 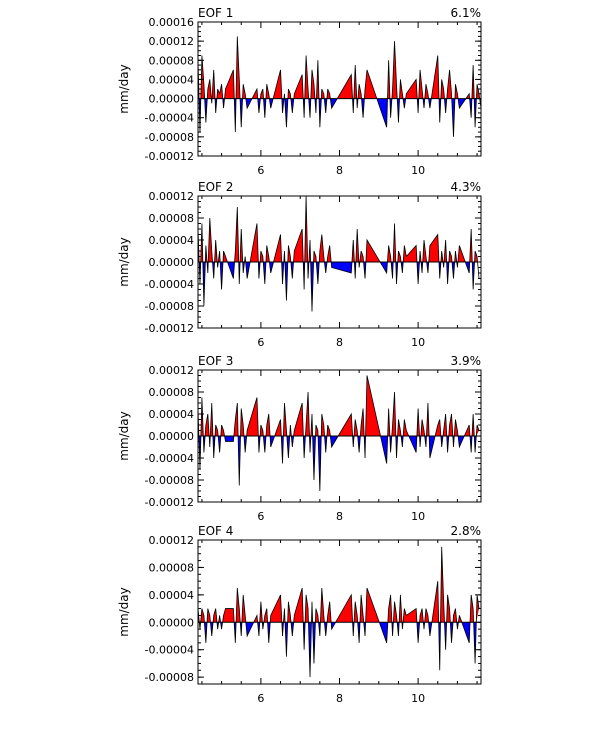 What do you see at coordinates (466, 13) in the screenshot?
I see `variance-label: 6.1%` at bounding box center [466, 13].